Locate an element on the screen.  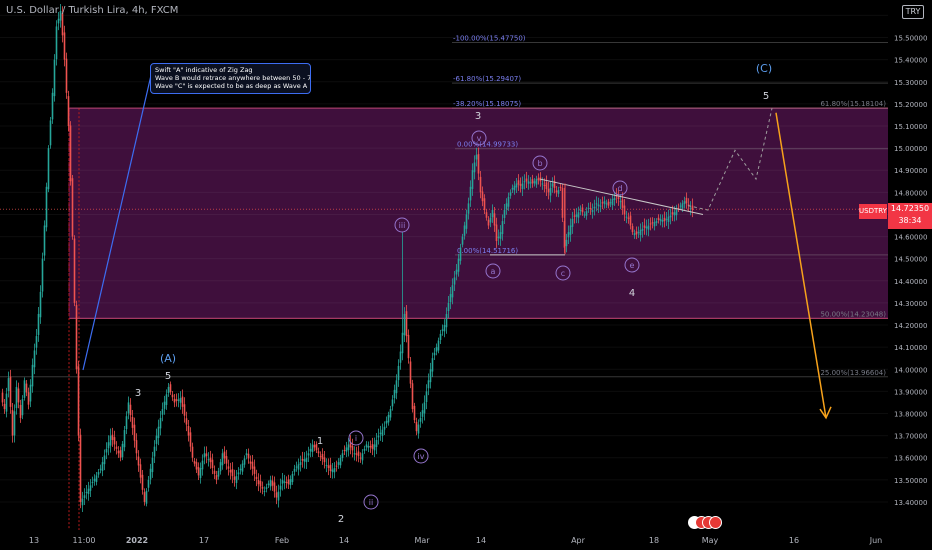
wave-label-text: a is located at coordinates (493, 271).